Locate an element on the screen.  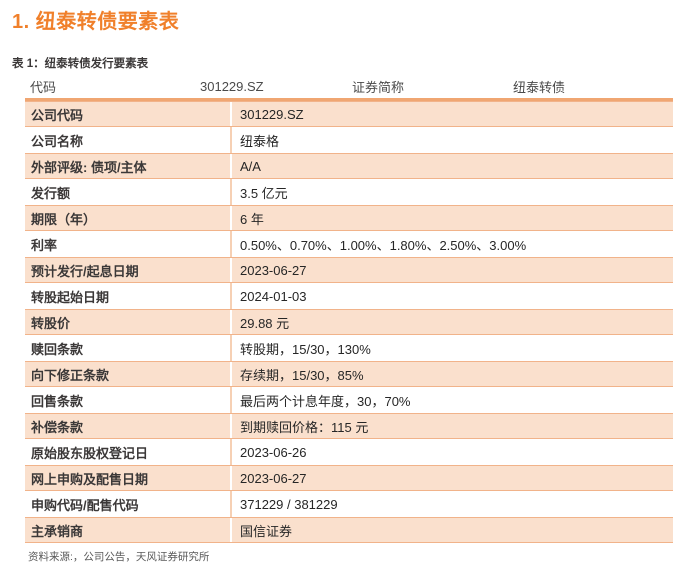
table-row: 申购代码/配售代码 371229 / 381229 is located at coordinates (349, 504).